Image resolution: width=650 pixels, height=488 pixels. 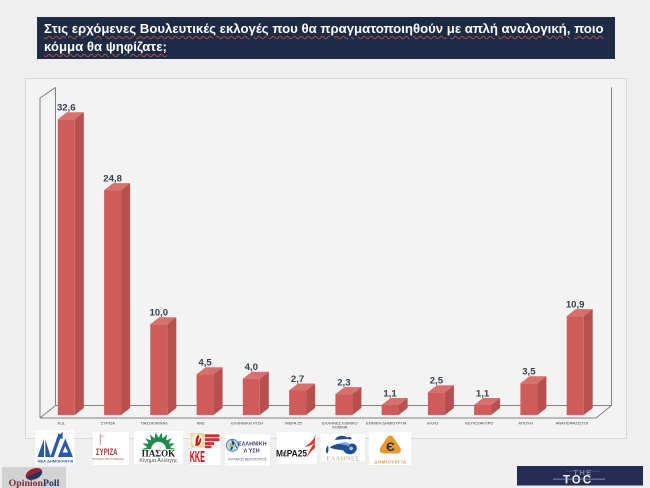 What do you see at coordinates (575, 305) in the screenshot?
I see `svg-text: 10,9` at bounding box center [575, 305].